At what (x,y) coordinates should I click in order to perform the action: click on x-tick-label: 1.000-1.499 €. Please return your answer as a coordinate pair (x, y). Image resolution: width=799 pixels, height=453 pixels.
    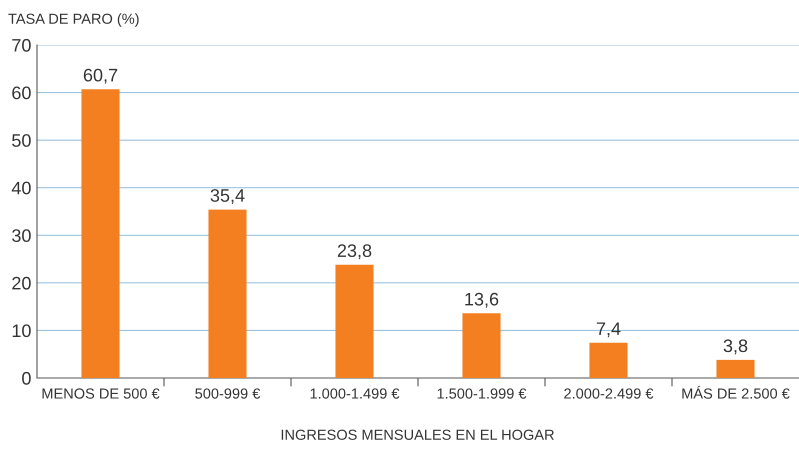
    Looking at the image, I should click on (355, 393).